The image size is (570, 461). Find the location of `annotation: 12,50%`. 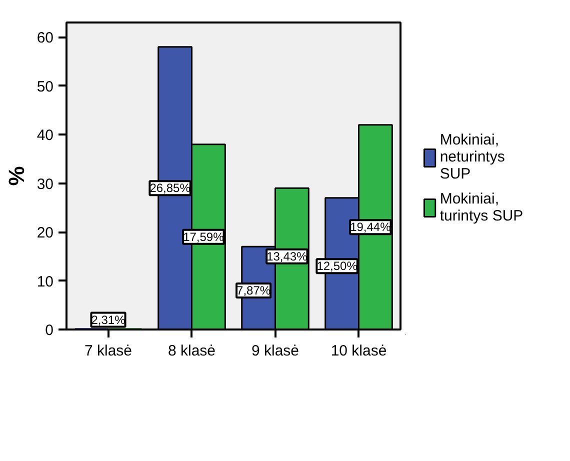

annotation: 12,50% is located at coordinates (337, 266).